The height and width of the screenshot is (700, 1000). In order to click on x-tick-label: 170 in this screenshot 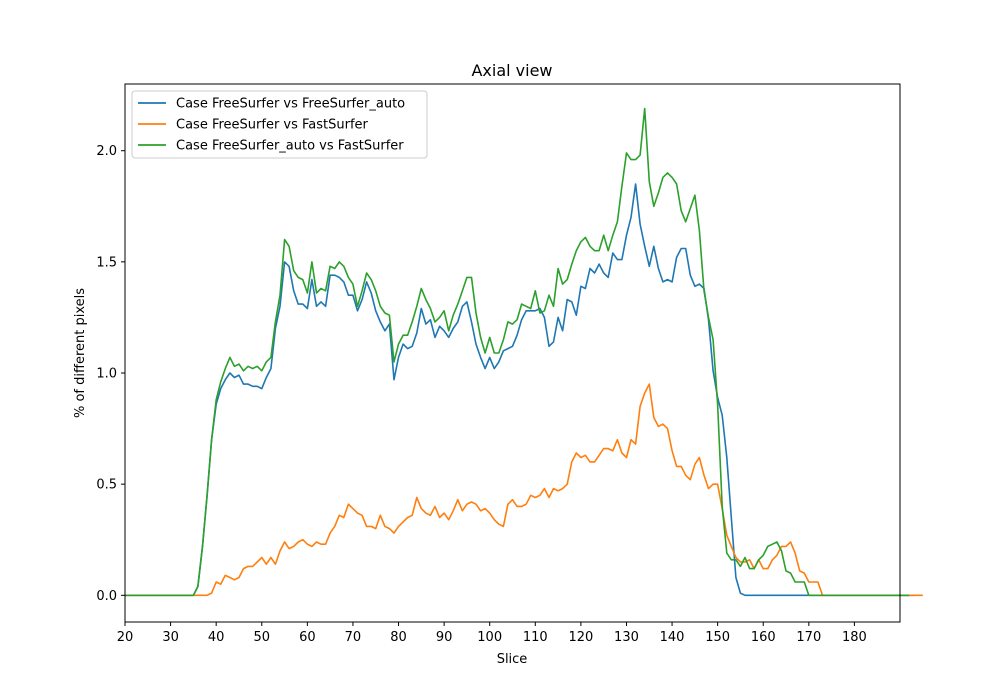, I will do `click(808, 637)`.